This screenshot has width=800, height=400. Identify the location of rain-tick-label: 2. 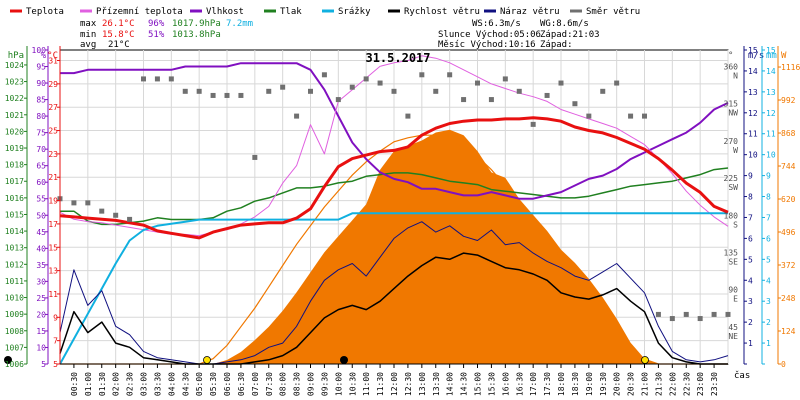
(768, 322).